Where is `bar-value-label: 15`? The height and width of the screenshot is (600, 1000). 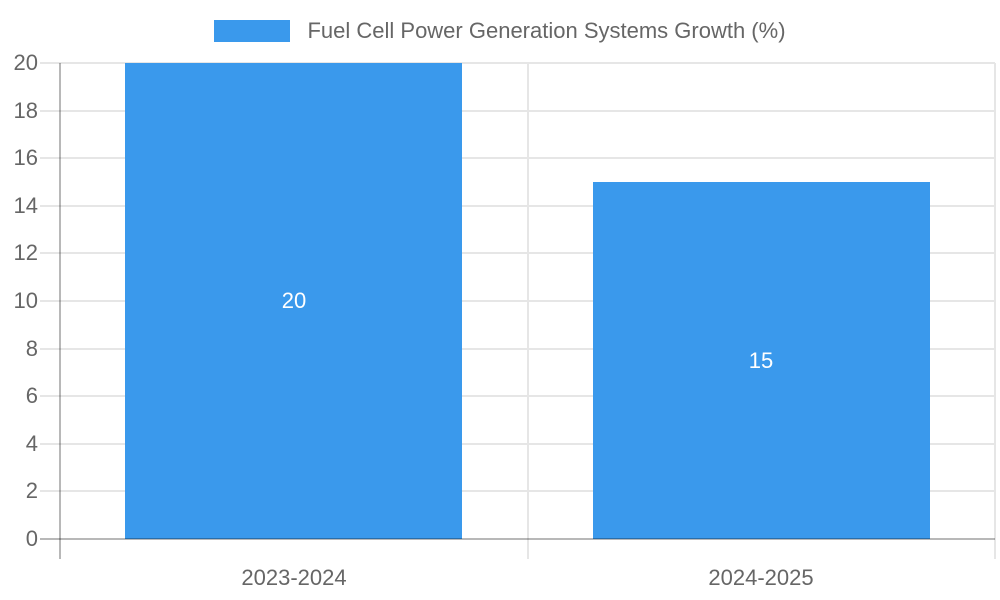 bar-value-label: 15 is located at coordinates (761, 360).